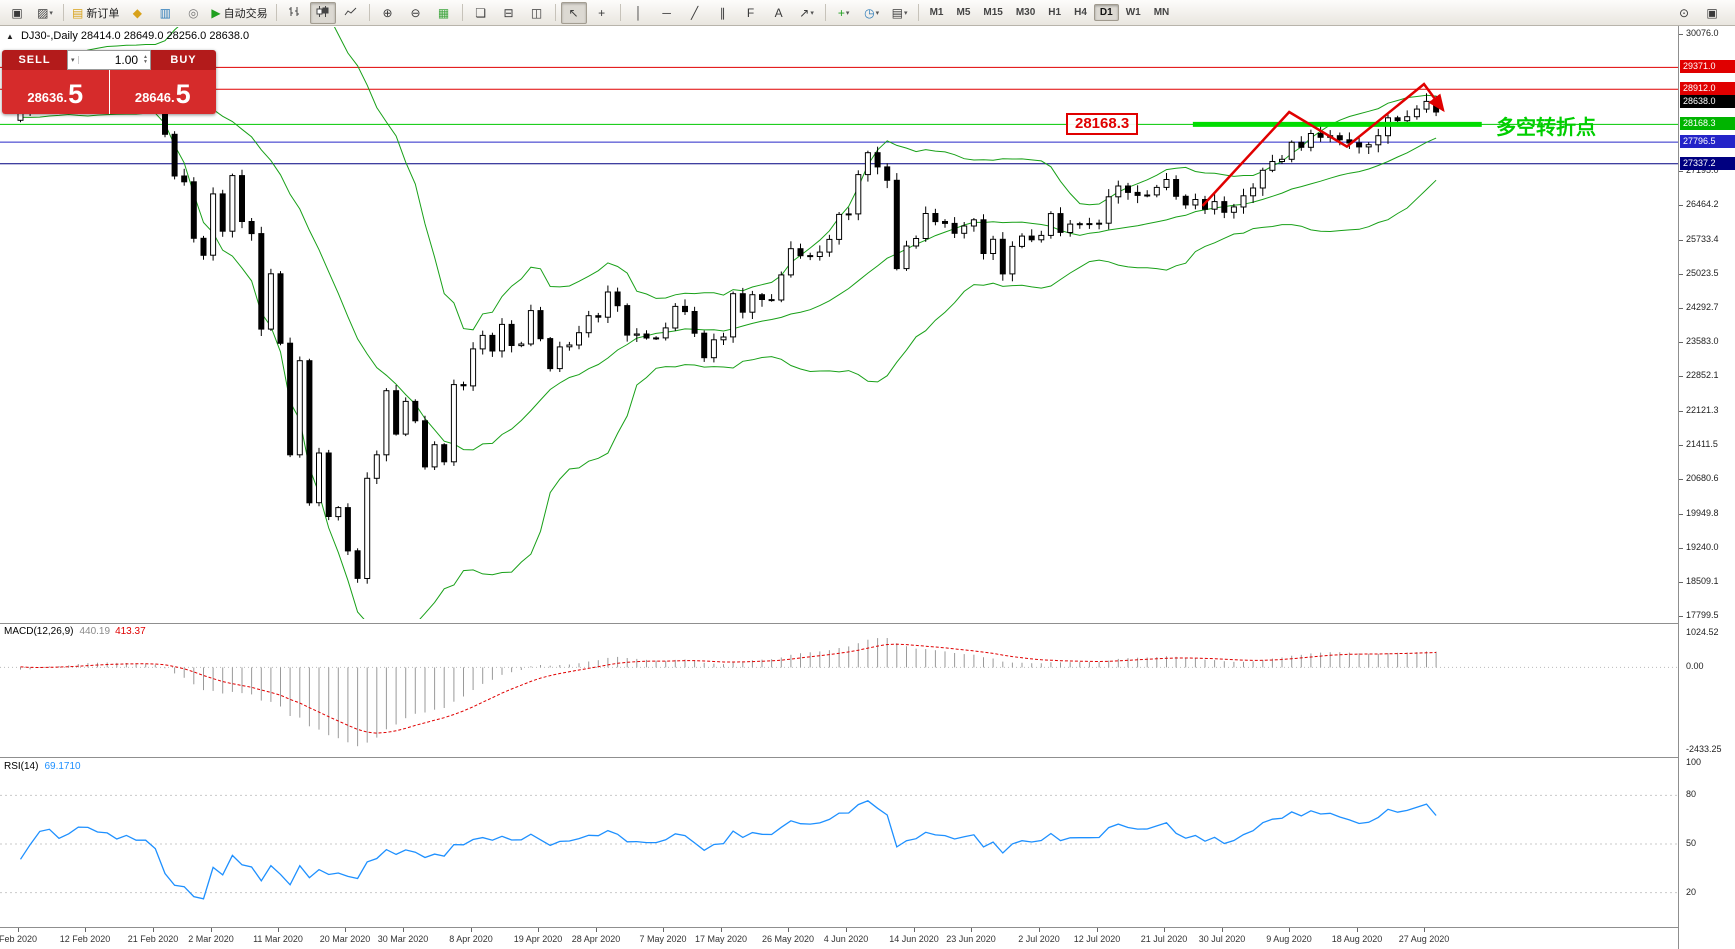  Describe the element at coordinates (295, 13) in the screenshot. I see `bar-chart-button` at that location.